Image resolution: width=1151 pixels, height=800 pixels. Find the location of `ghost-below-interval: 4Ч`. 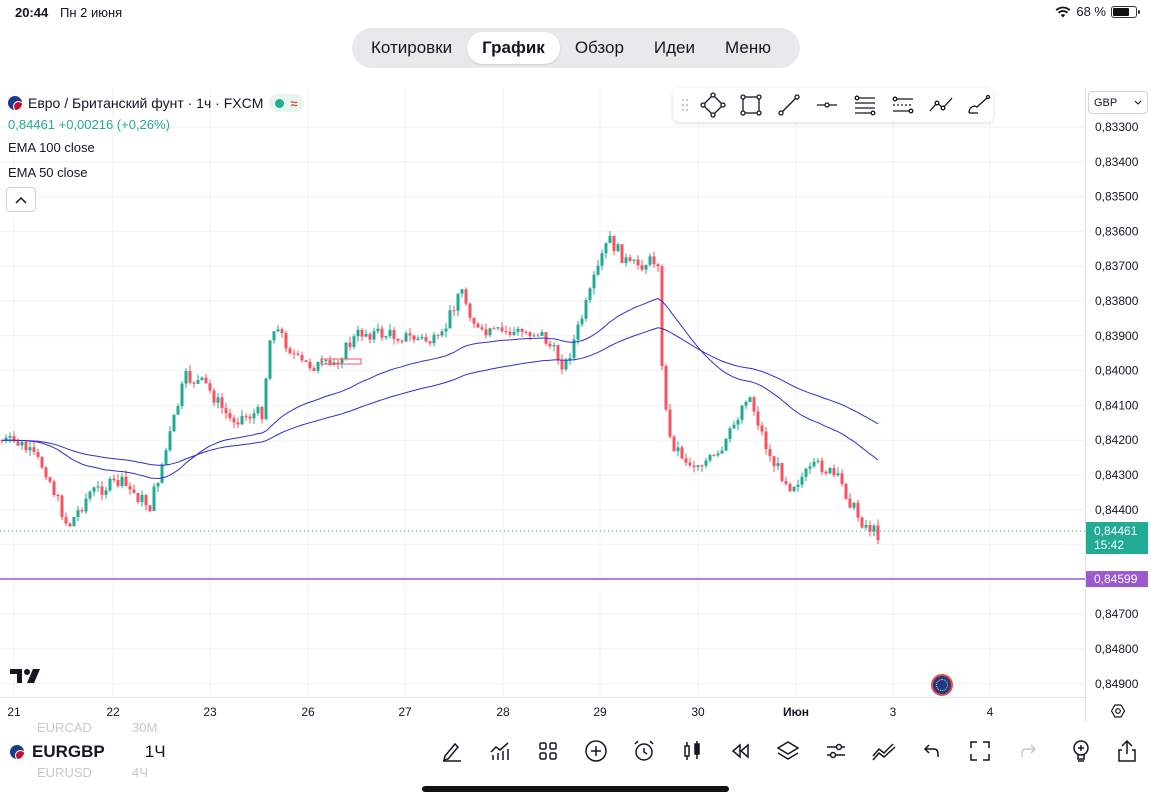

ghost-below-interval: 4Ч is located at coordinates (140, 772).